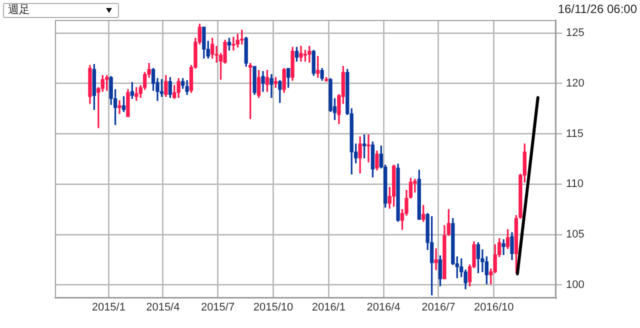 Image resolution: width=640 pixels, height=328 pixels. Describe the element at coordinates (329, 308) in the screenshot. I see `x-tick-label: 2016/1` at that location.